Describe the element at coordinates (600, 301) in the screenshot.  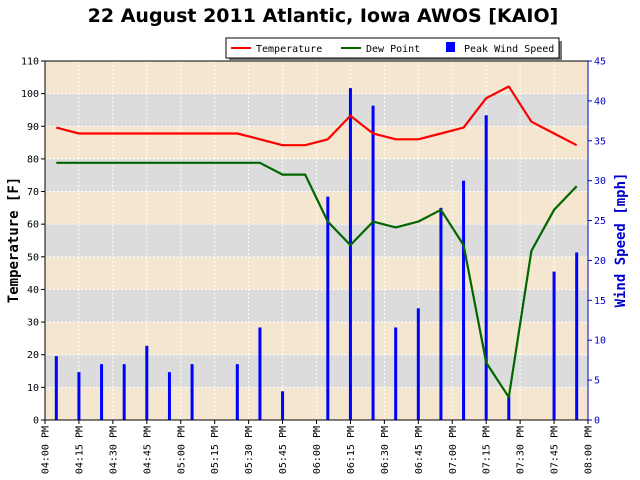
I see `right-tick-label: 15` at that location.